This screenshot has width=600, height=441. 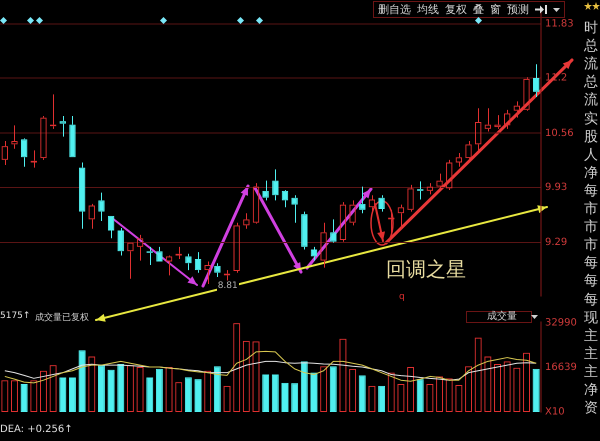 I want to click on text: 人, so click(x=591, y=154).